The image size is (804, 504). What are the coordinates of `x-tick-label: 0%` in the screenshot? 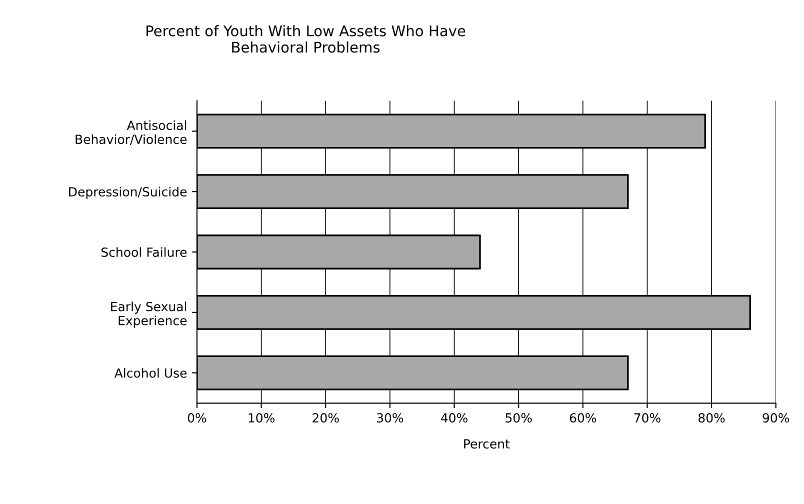 It's located at (197, 418).